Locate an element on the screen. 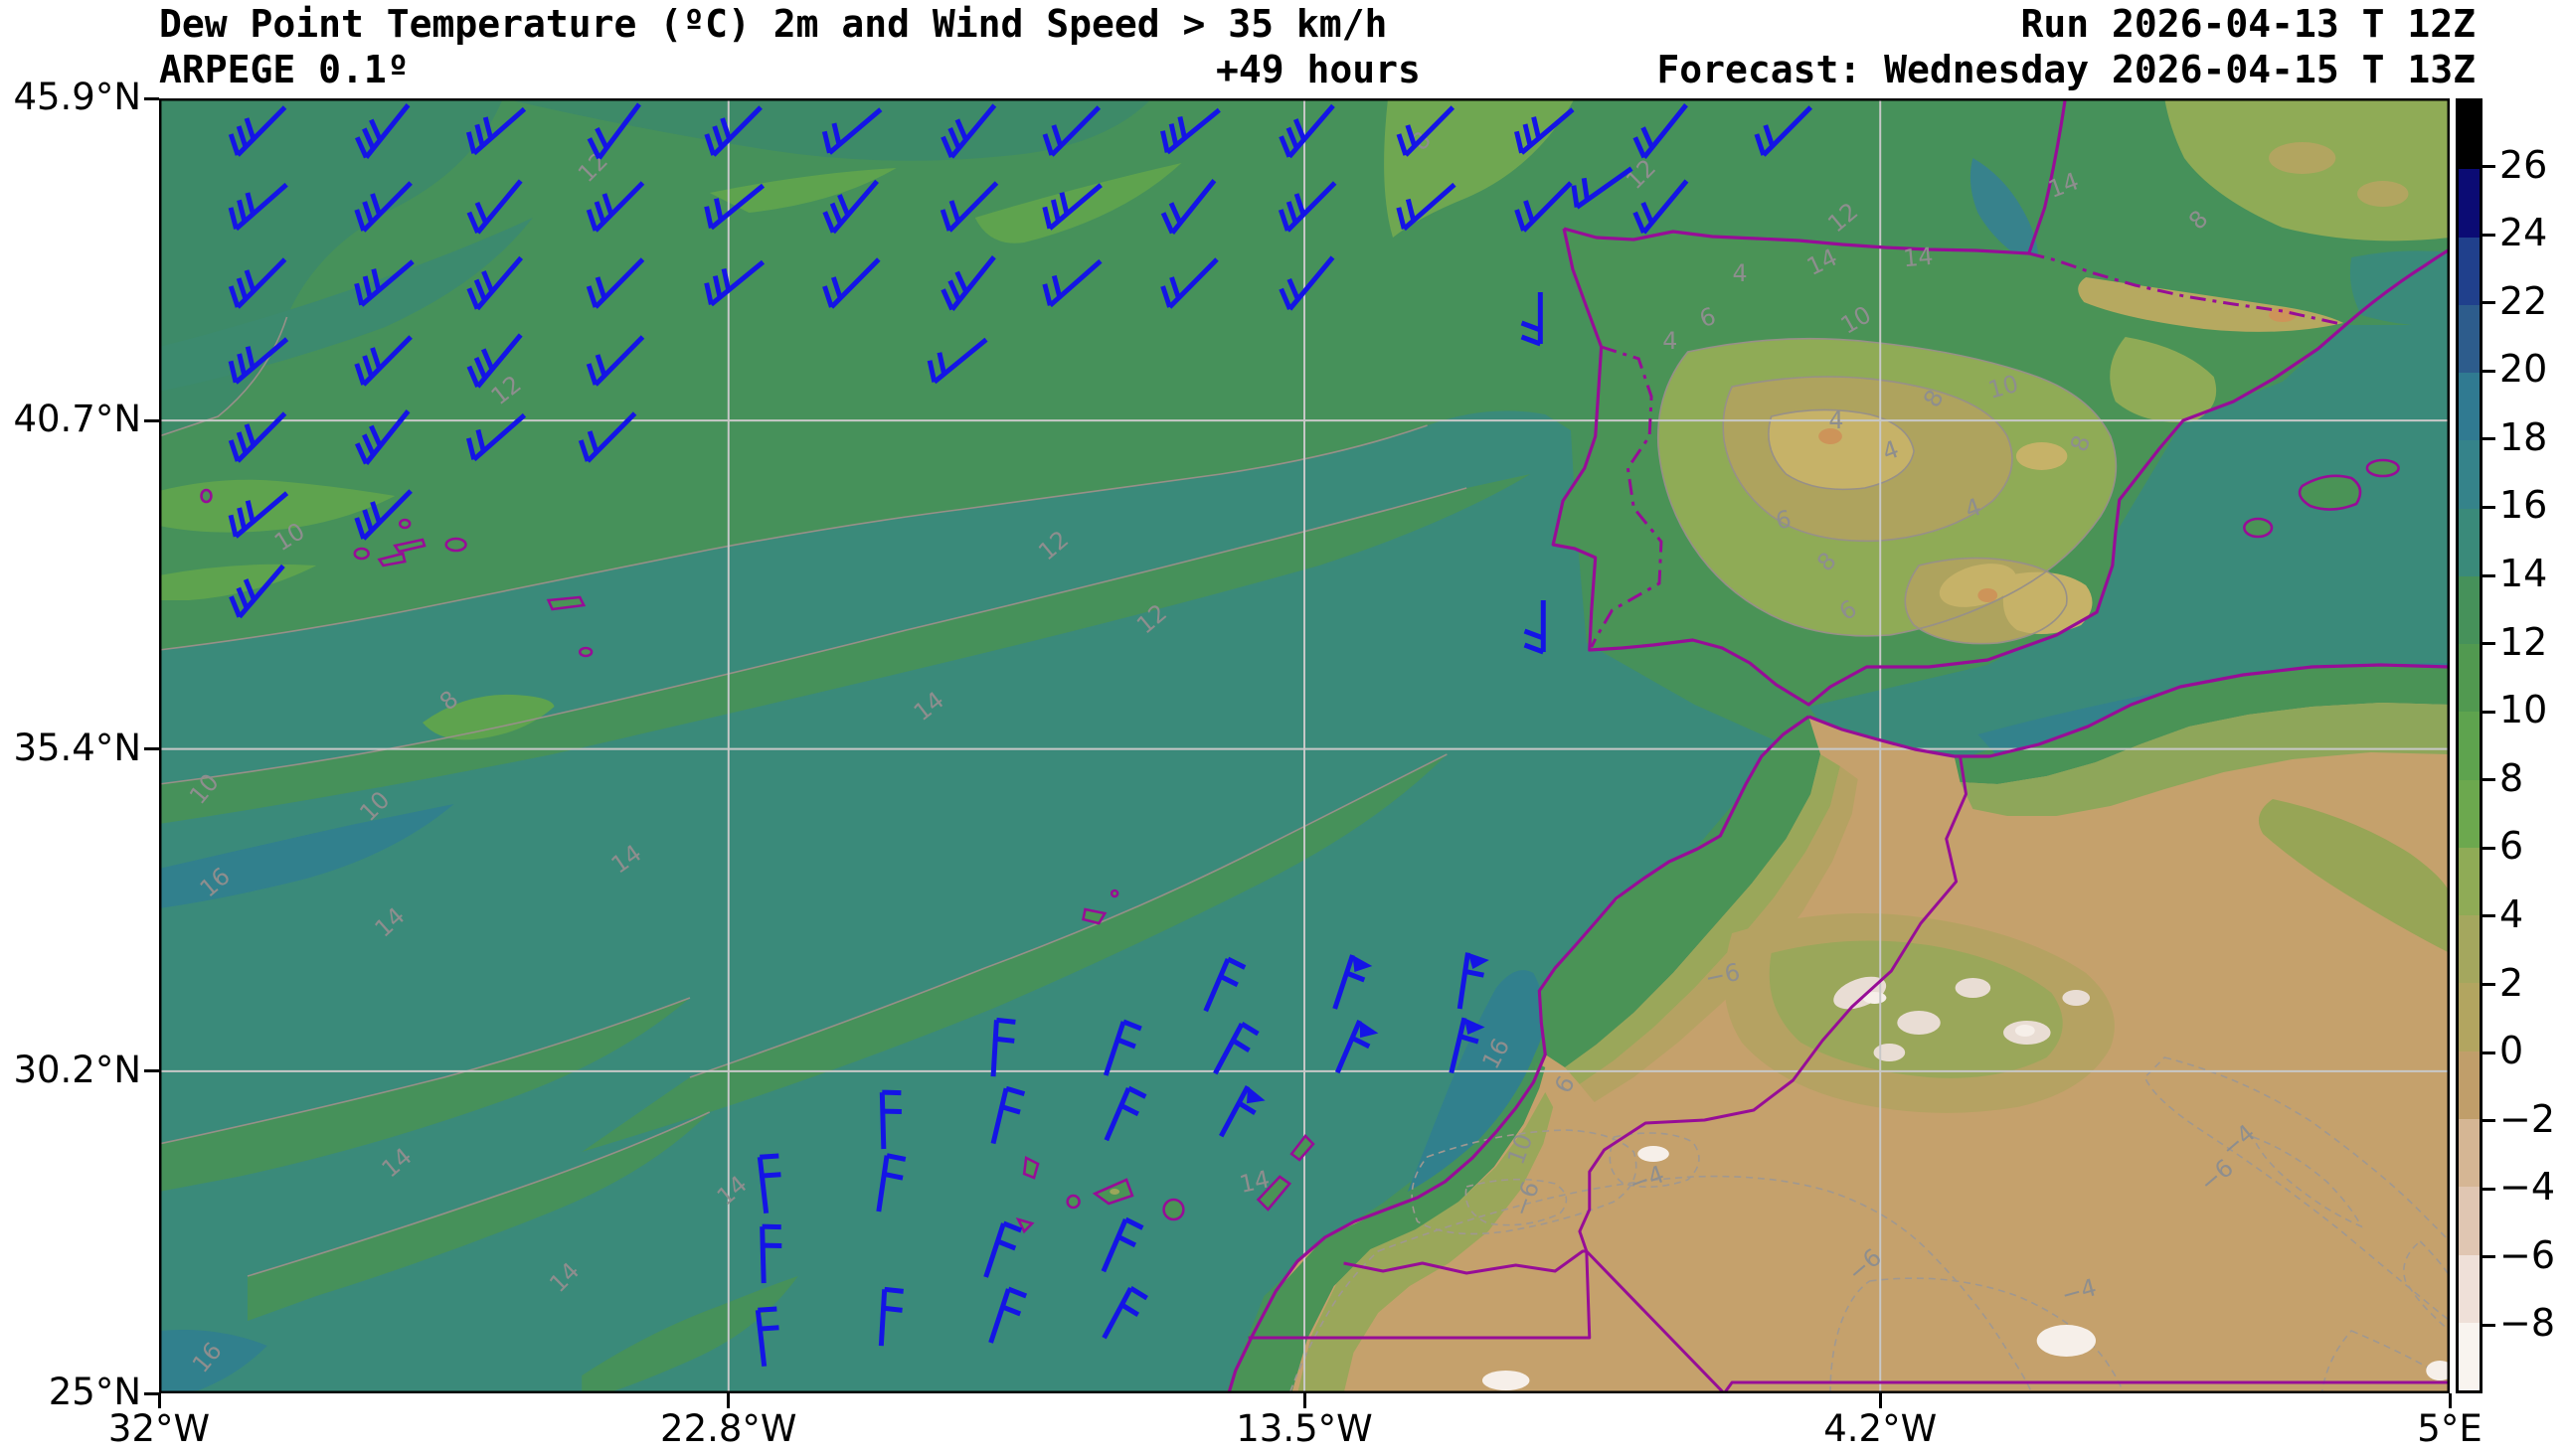 The width and height of the screenshot is (2567, 1456). lat-tick-label: 45.9°N is located at coordinates (77, 97).